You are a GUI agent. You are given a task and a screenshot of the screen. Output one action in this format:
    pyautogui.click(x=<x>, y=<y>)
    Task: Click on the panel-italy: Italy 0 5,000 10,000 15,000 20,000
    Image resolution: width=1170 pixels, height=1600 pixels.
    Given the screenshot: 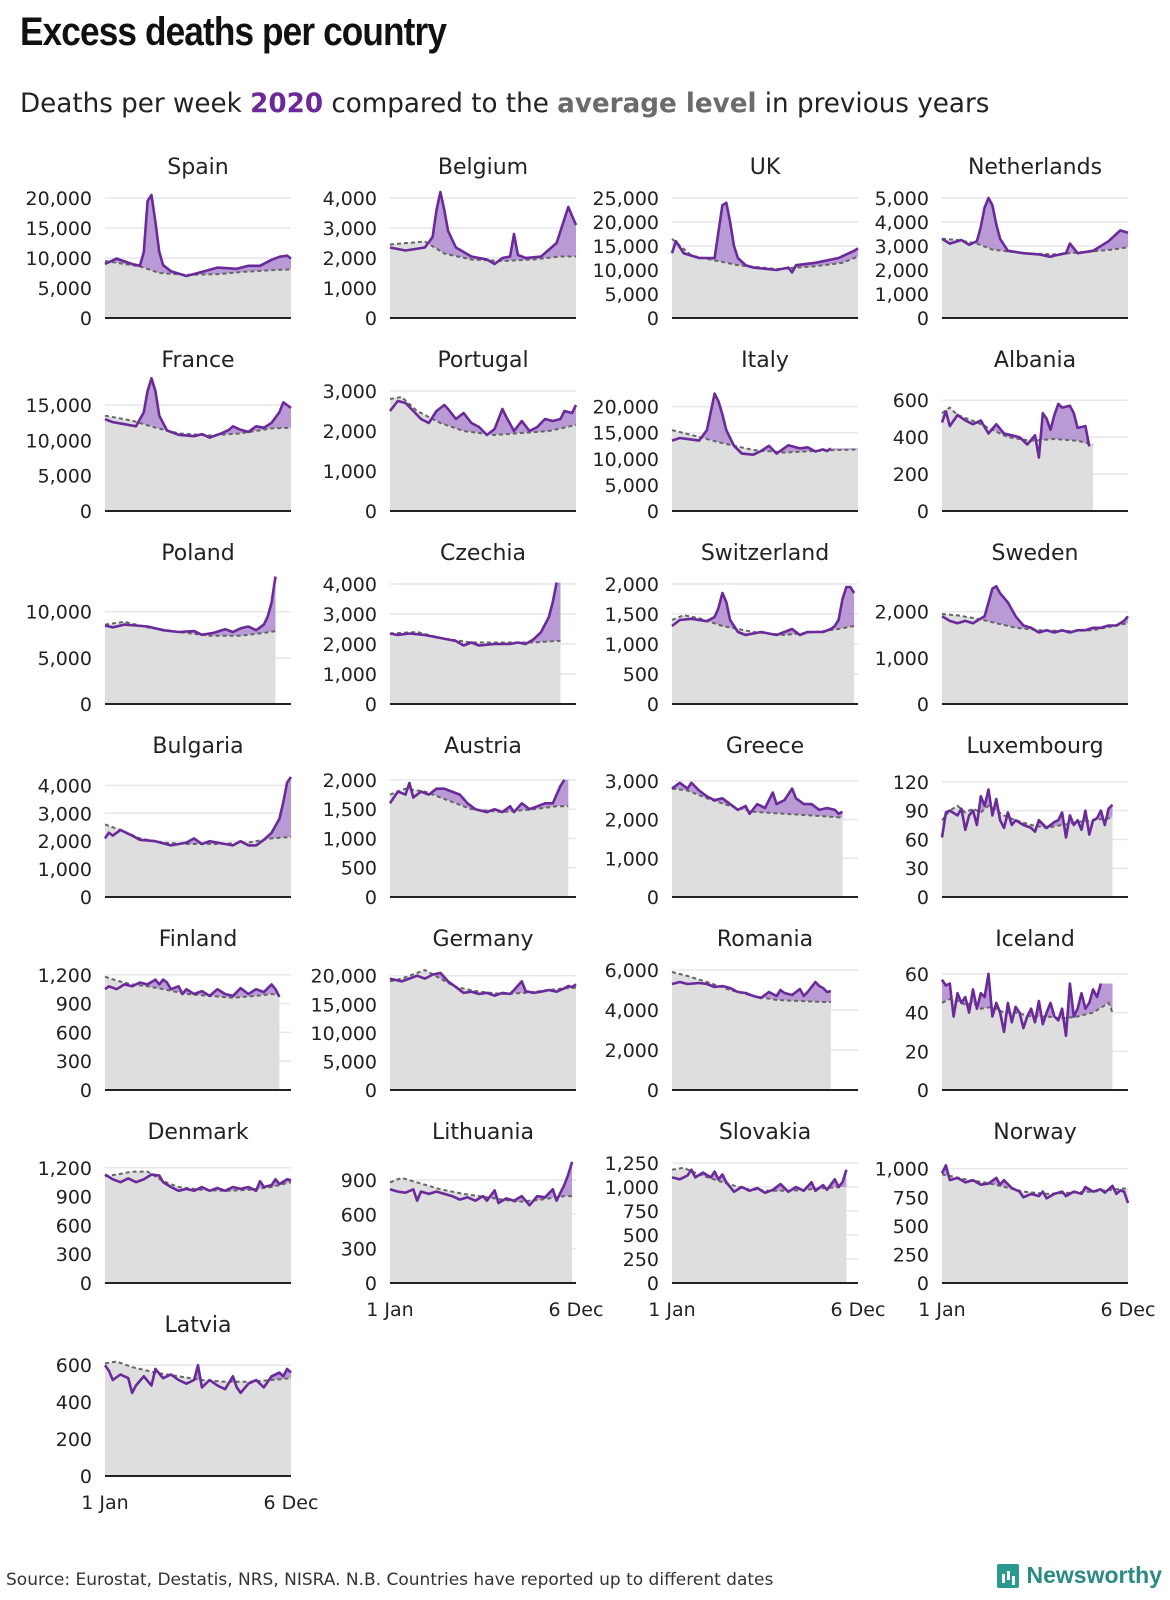 What is the action you would take?
    pyautogui.click(x=726, y=435)
    